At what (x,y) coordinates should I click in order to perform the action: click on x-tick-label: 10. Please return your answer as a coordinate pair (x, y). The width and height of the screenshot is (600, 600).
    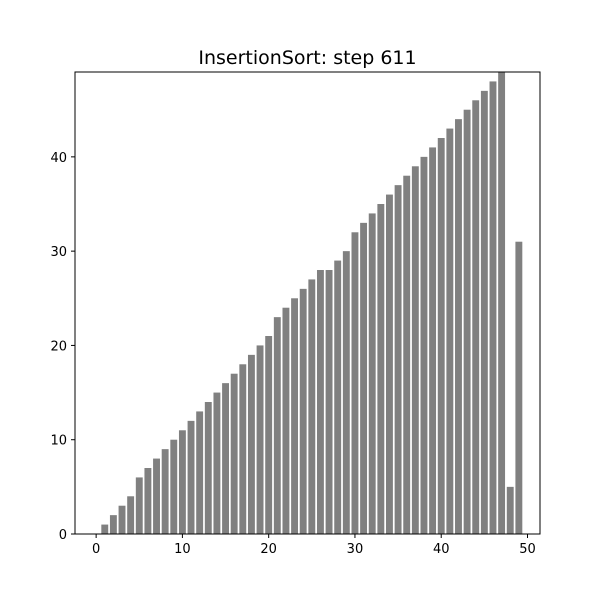
    Looking at the image, I should click on (182, 549).